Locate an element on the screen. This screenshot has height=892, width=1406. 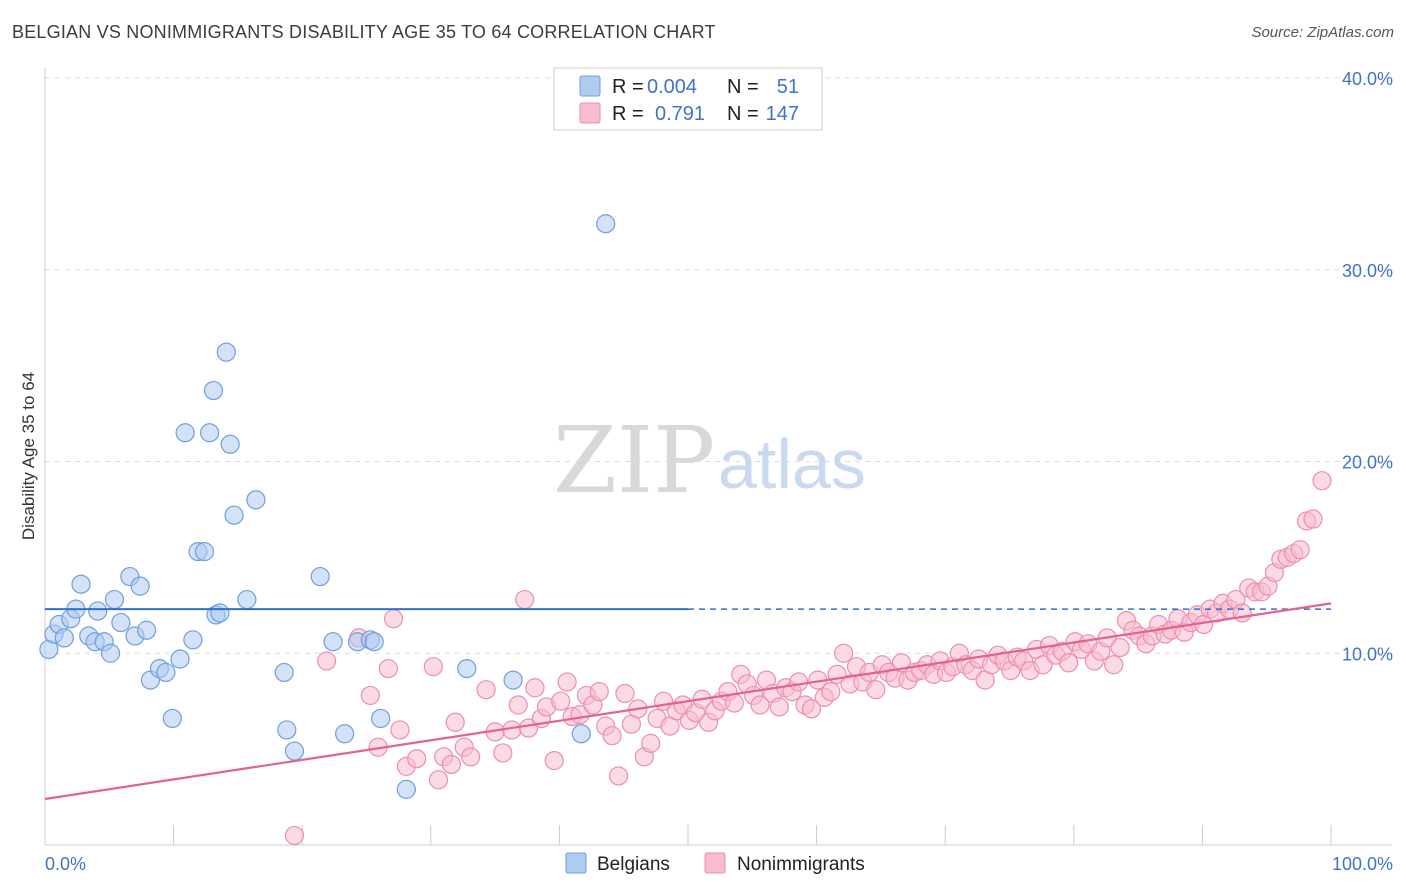
watermark-atlas: atlas is located at coordinates (792, 464).